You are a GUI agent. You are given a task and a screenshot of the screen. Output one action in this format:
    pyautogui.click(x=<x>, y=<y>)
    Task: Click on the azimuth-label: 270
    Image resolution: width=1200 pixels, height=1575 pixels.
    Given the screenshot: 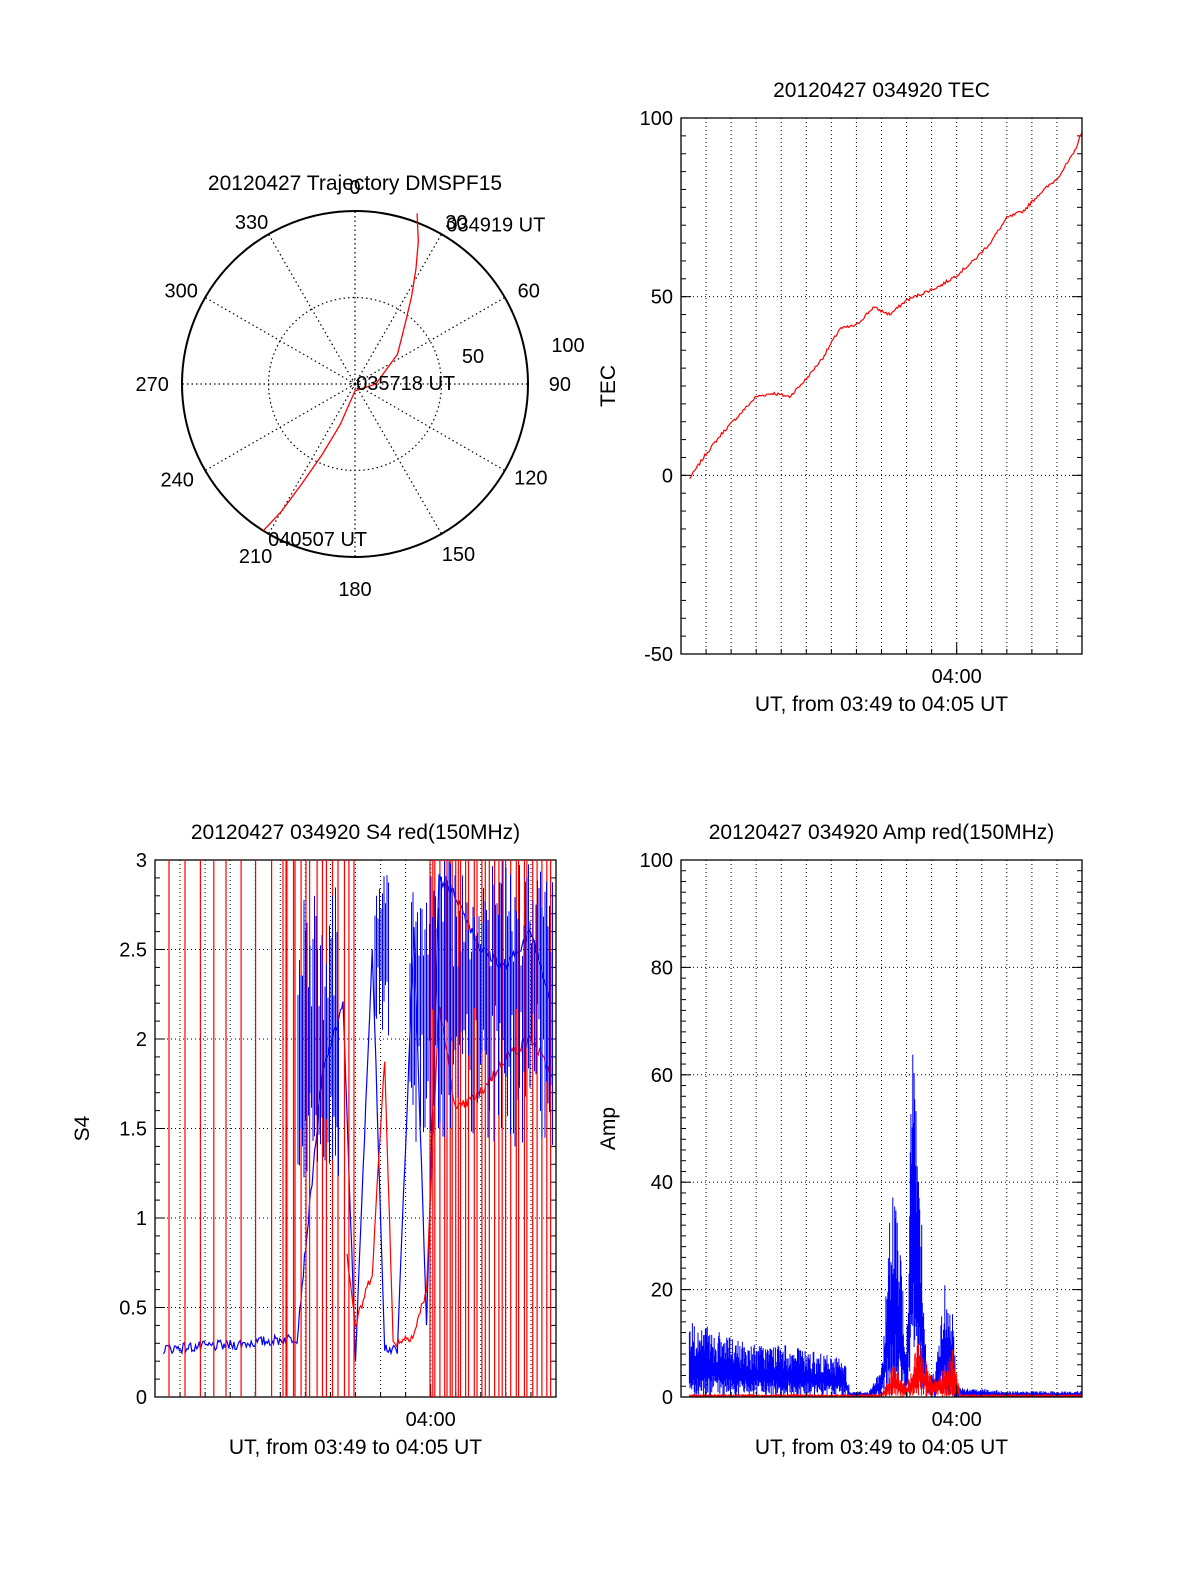 What is the action you would take?
    pyautogui.click(x=151, y=385)
    